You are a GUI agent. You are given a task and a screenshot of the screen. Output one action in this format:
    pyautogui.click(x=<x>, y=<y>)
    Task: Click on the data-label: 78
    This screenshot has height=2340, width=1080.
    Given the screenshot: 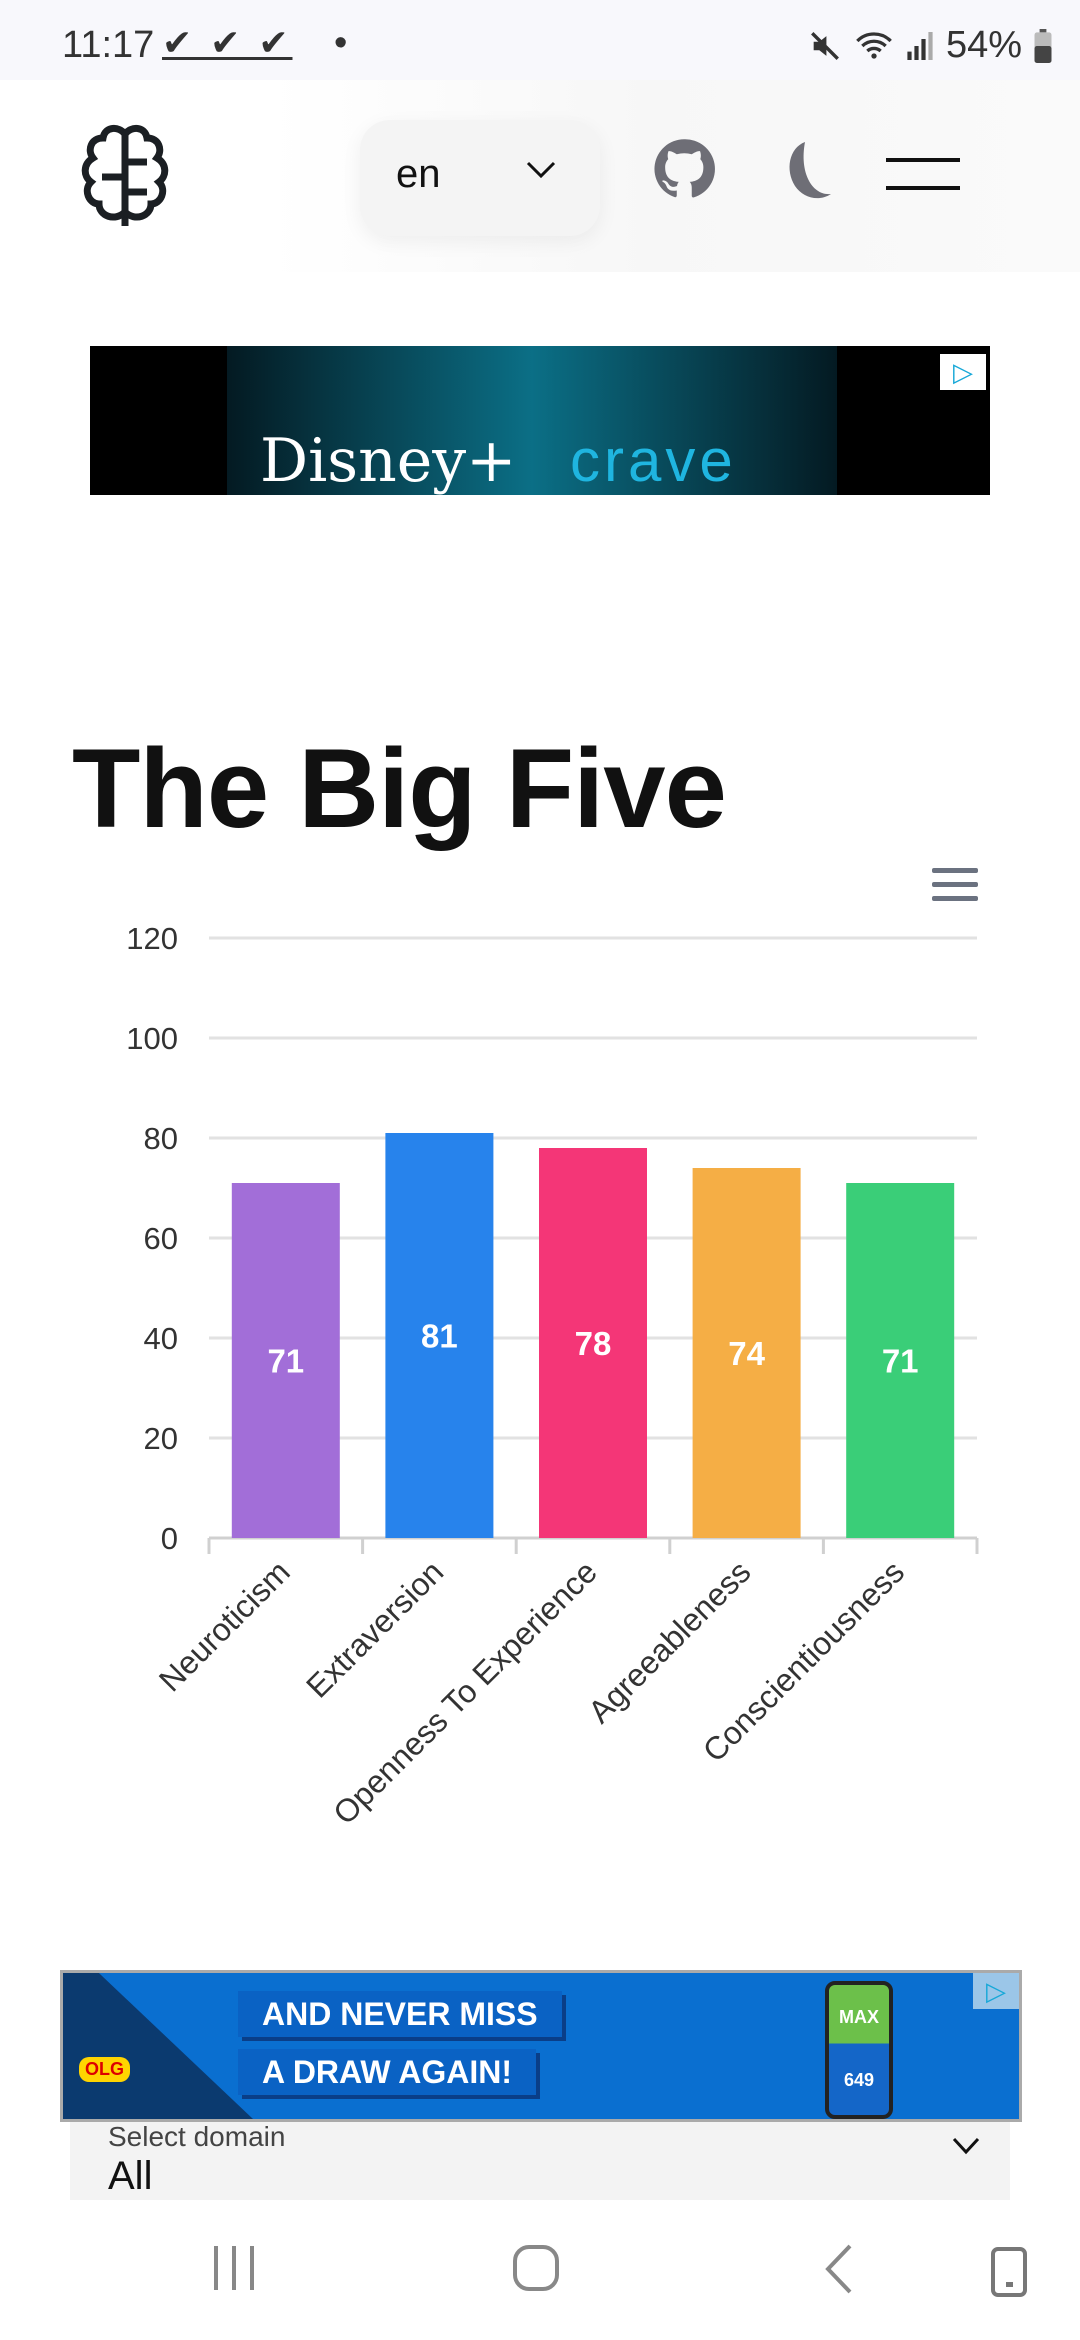 What is the action you would take?
    pyautogui.click(x=593, y=1343)
    